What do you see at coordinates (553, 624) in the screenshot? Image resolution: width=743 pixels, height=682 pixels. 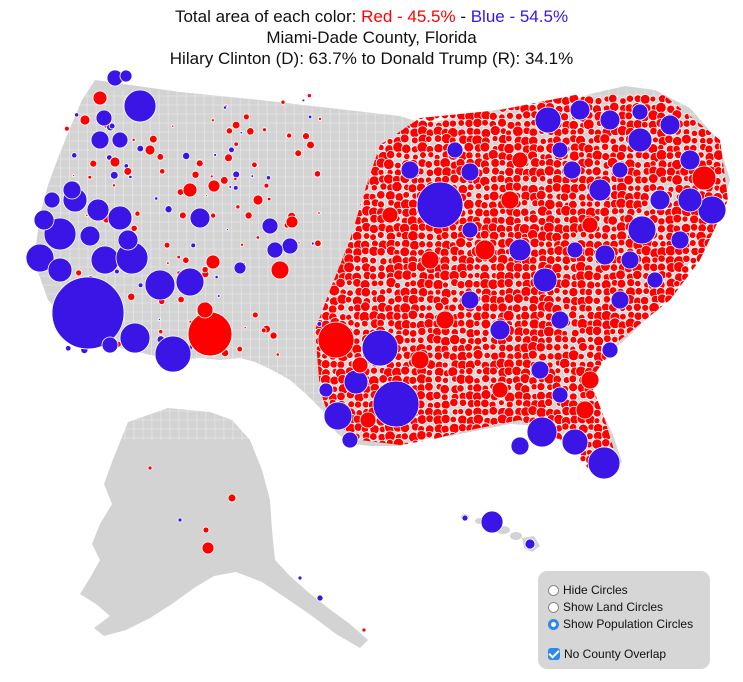 I see `show-population-circles-radio` at bounding box center [553, 624].